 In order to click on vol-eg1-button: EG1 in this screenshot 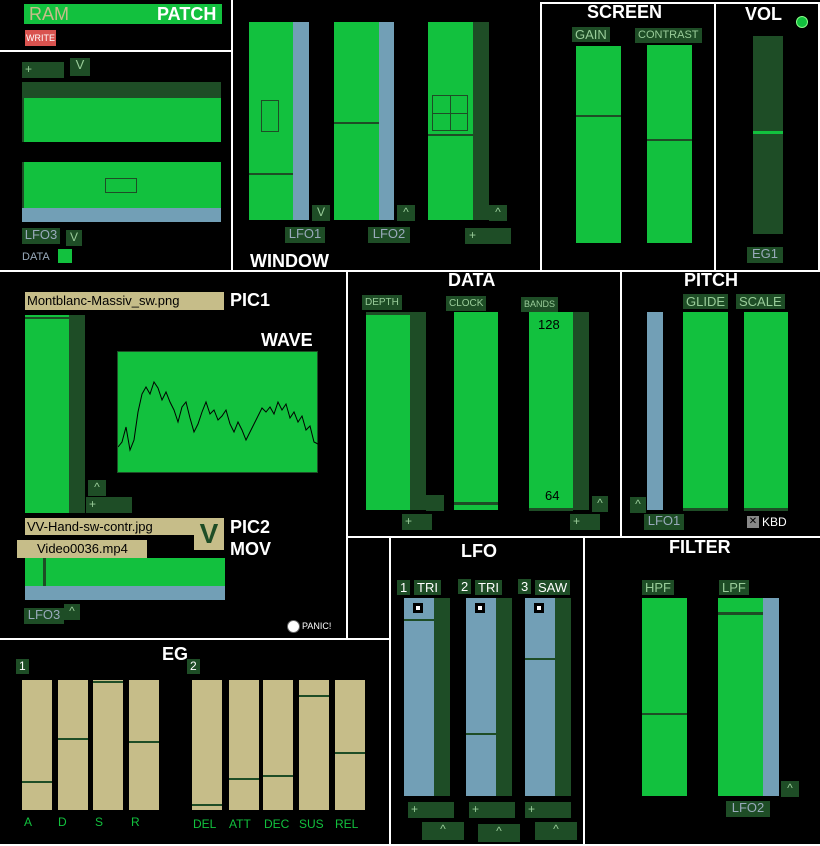, I will do `click(765, 255)`.